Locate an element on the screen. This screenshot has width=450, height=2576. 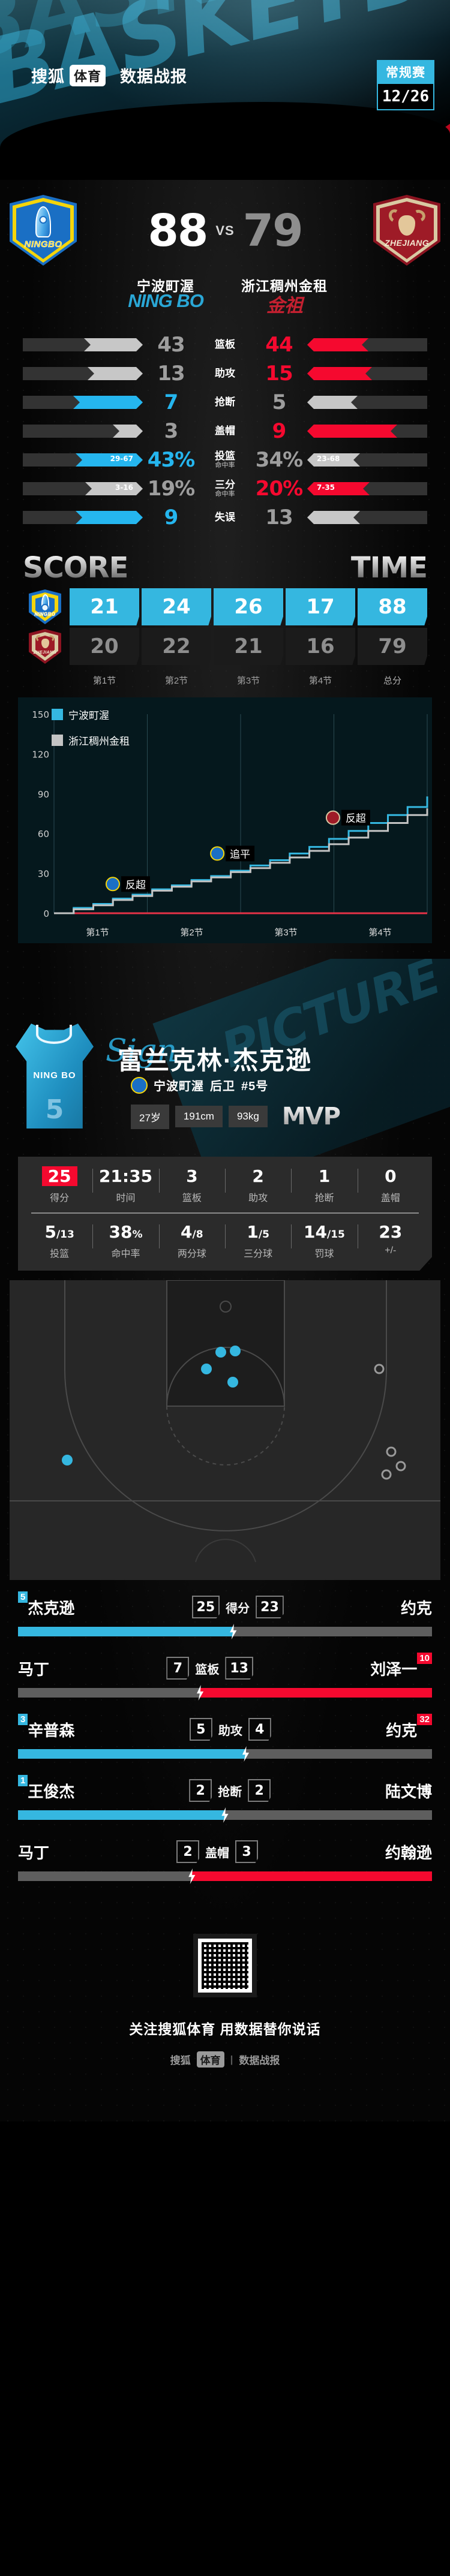
stat-label: 篮板 is located at coordinates (225, 344).